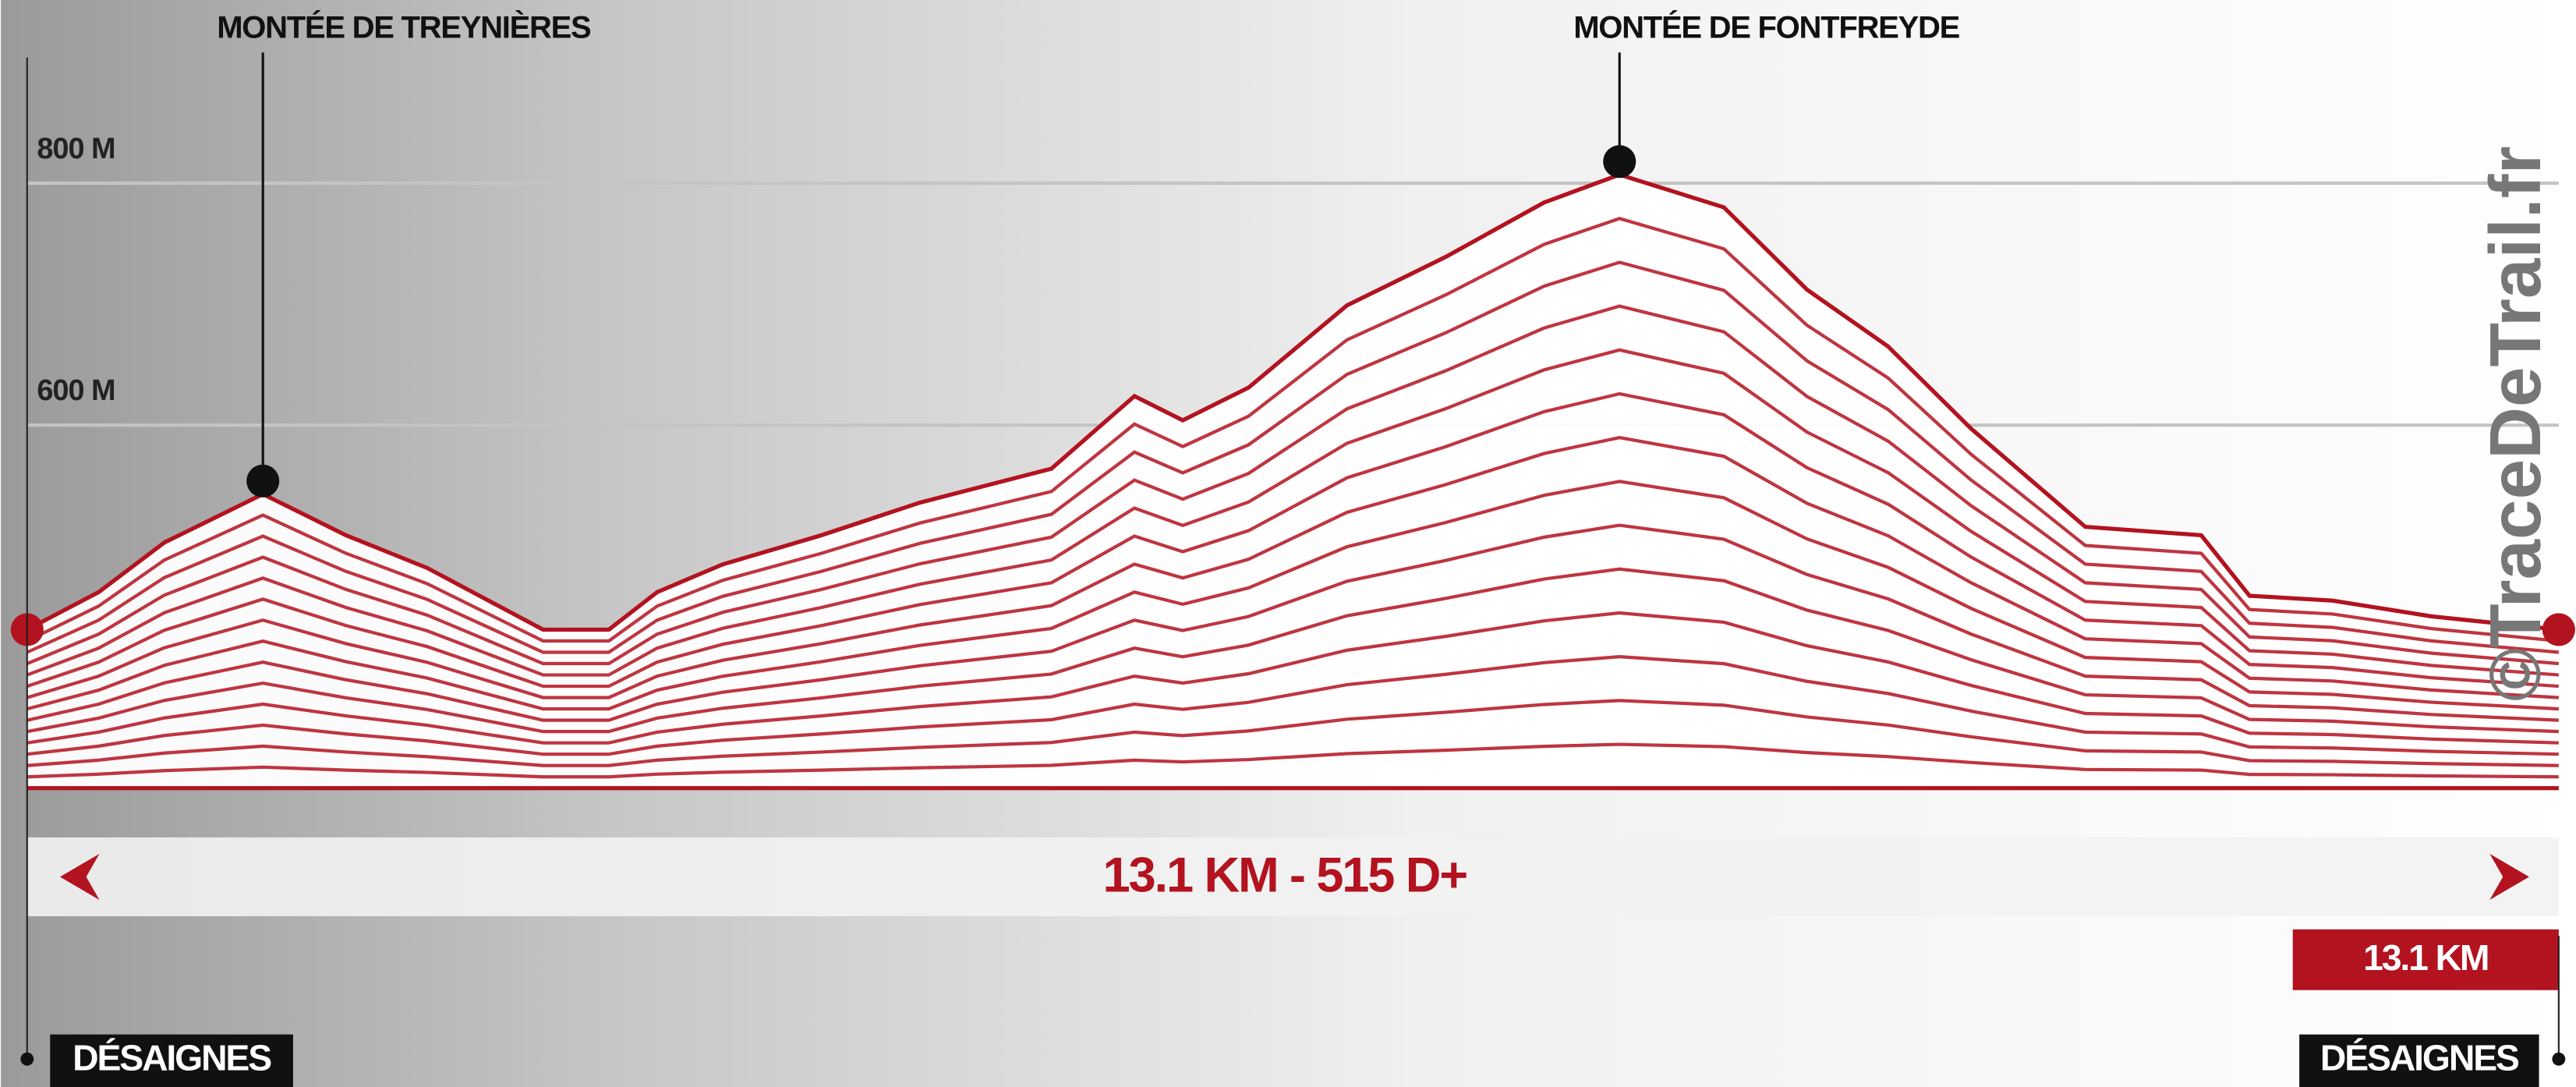 This screenshot has width=2576, height=1087. I want to click on end-box, so click(2419, 1060).